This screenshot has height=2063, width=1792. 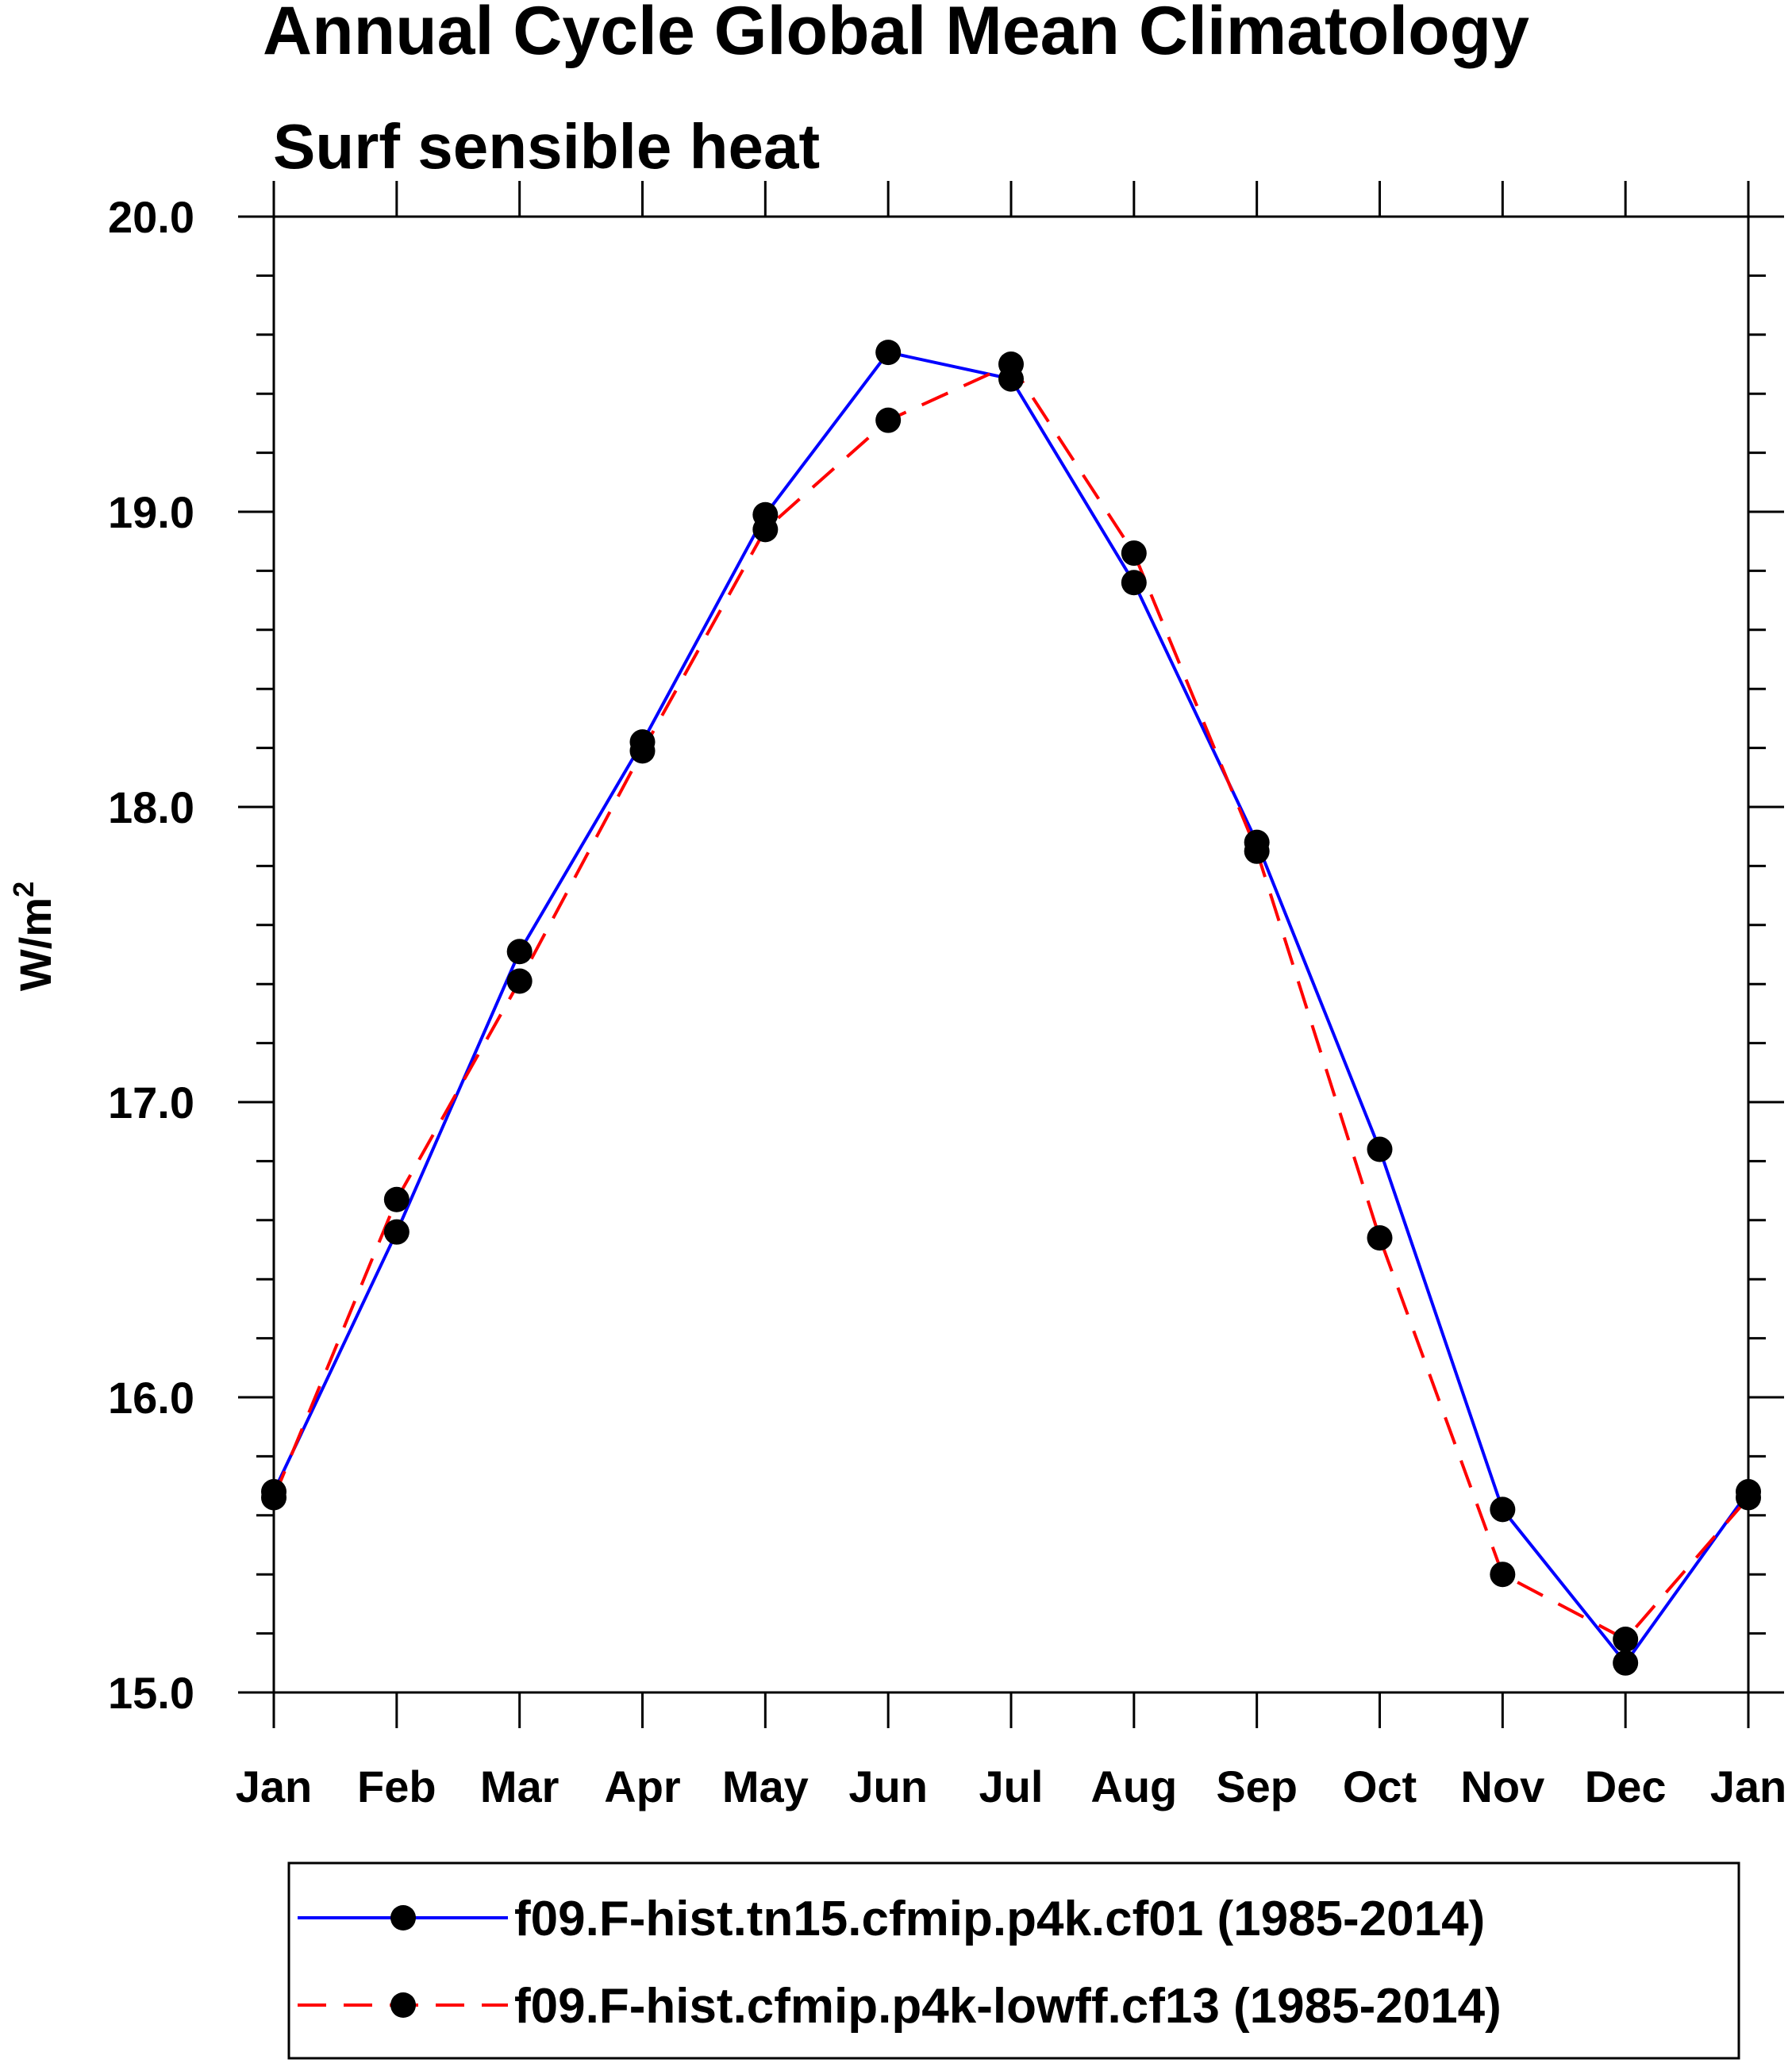 What do you see at coordinates (1134, 583) in the screenshot?
I see `series-1-point-aug` at bounding box center [1134, 583].